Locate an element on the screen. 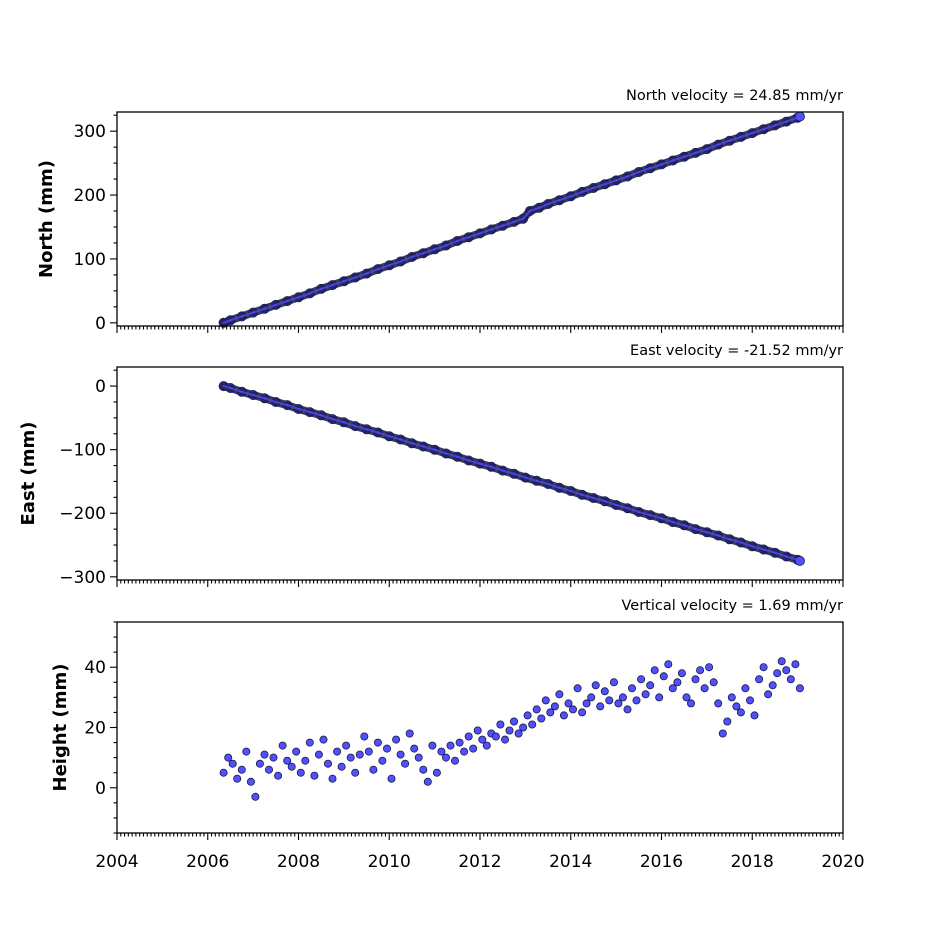  vertical-velocity-title: Vertical velocity = 1.69 mm/yr is located at coordinates (733, 606).